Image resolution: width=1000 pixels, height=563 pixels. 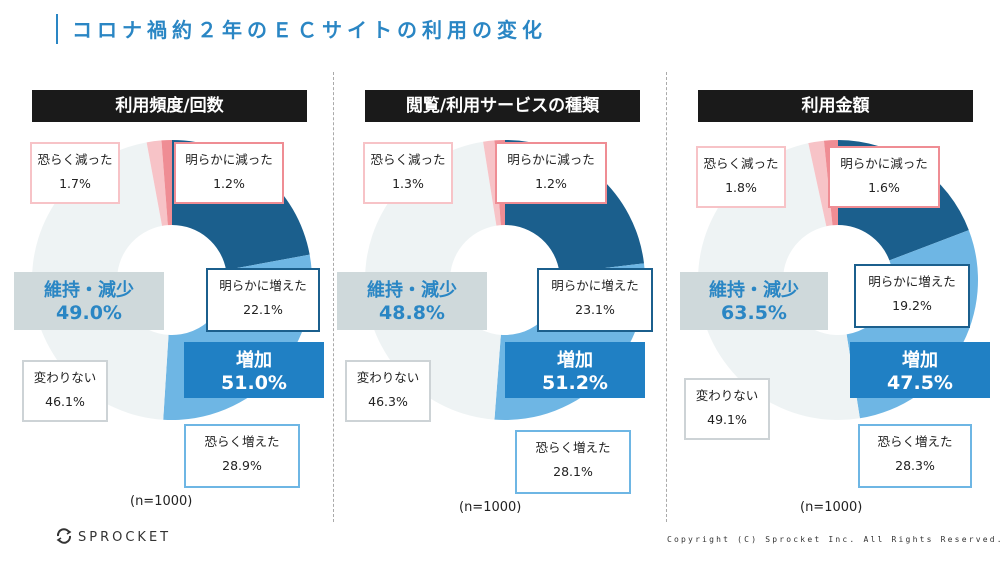 I want to click on callout-no-change: 変わりない 49.1%, so click(x=727, y=409).